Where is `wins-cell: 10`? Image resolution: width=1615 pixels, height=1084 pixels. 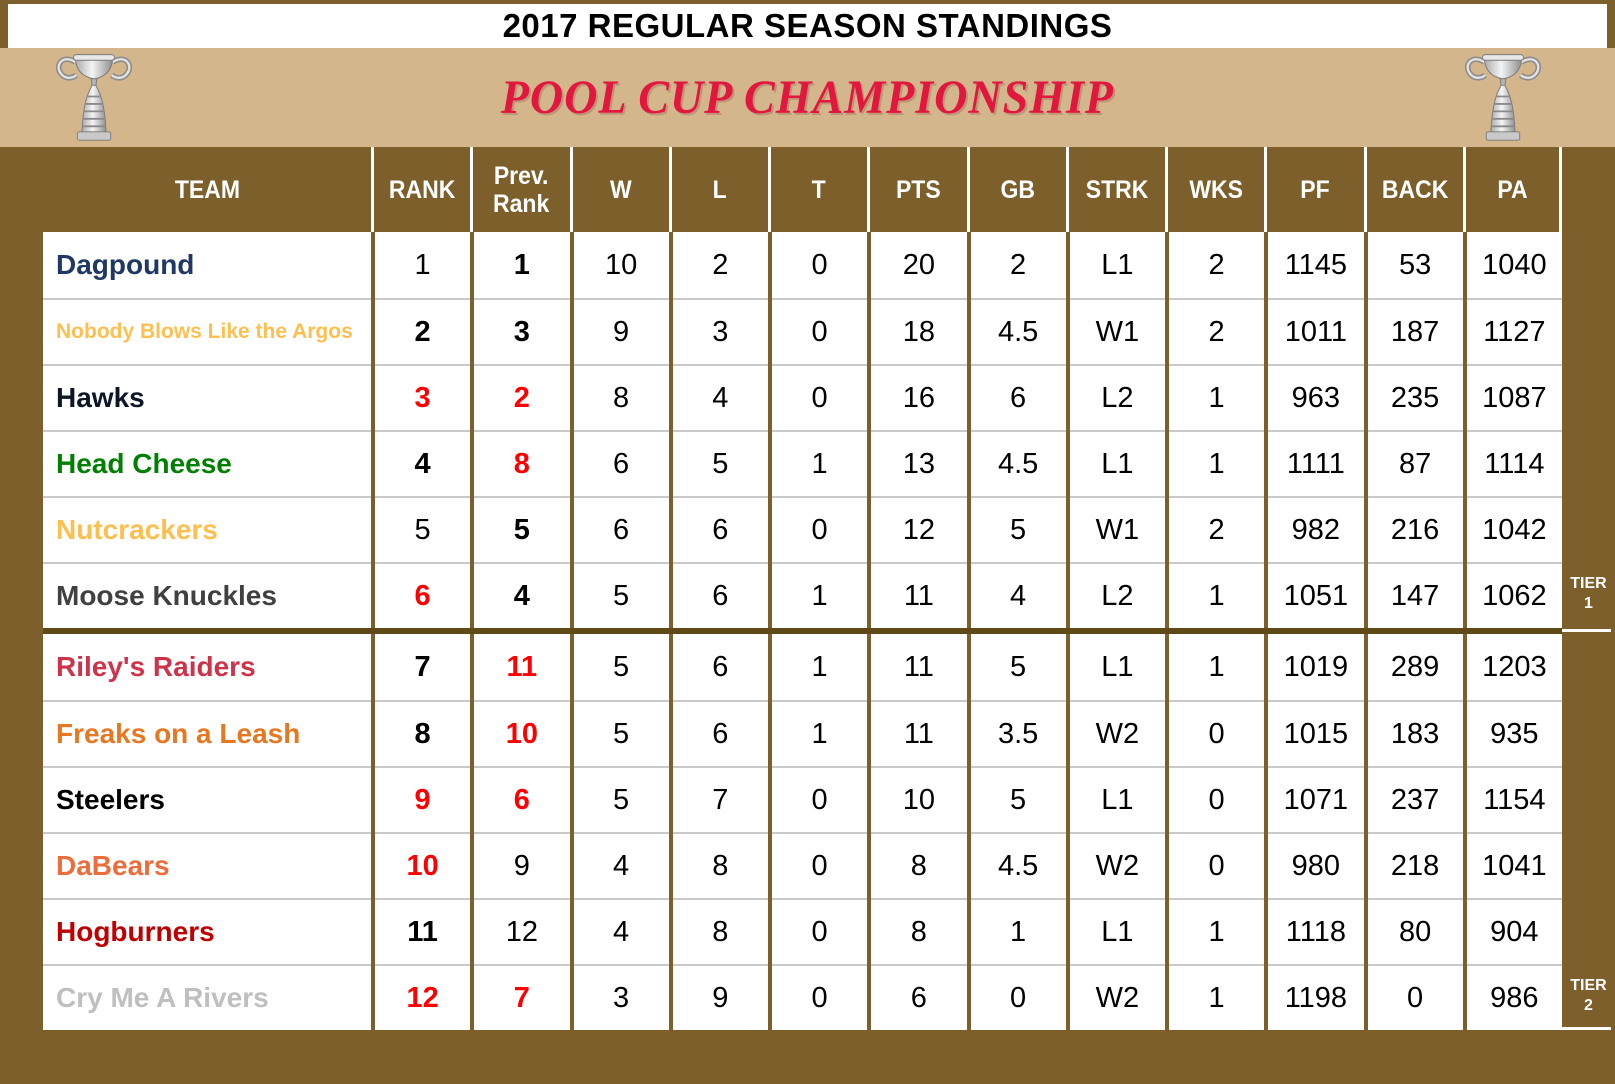
wins-cell: 10 is located at coordinates (621, 265).